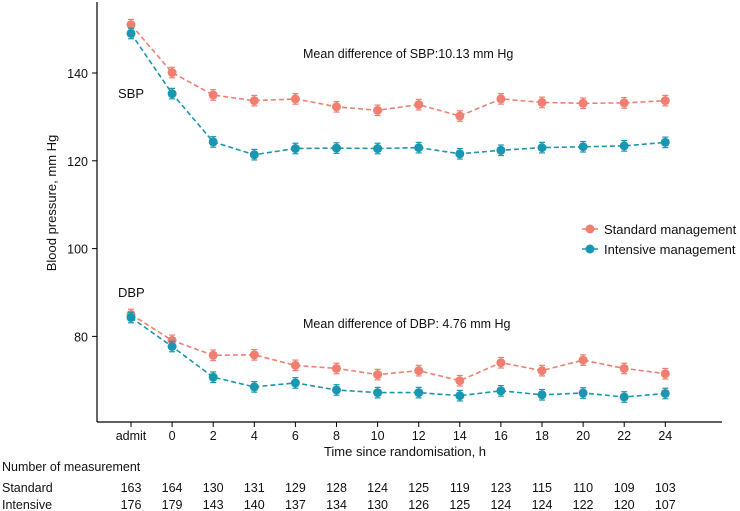  What do you see at coordinates (82, 205) in the screenshot?
I see `y-ticks: 80 100 120 140` at bounding box center [82, 205].